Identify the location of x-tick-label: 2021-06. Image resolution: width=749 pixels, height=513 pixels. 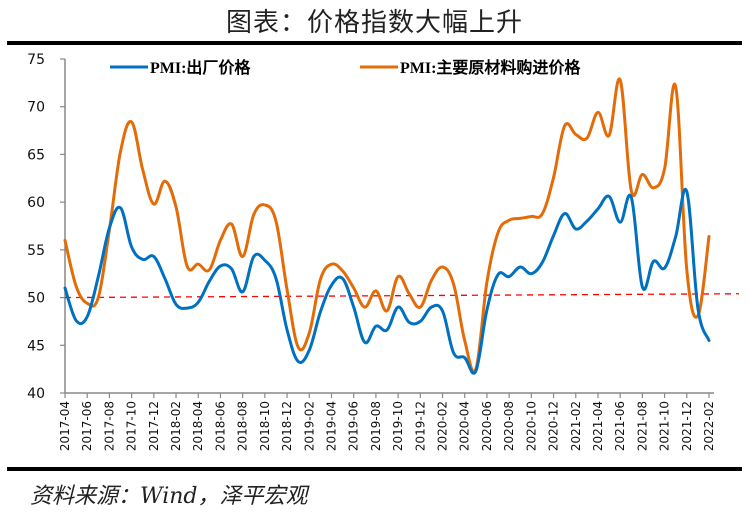
(620, 426).